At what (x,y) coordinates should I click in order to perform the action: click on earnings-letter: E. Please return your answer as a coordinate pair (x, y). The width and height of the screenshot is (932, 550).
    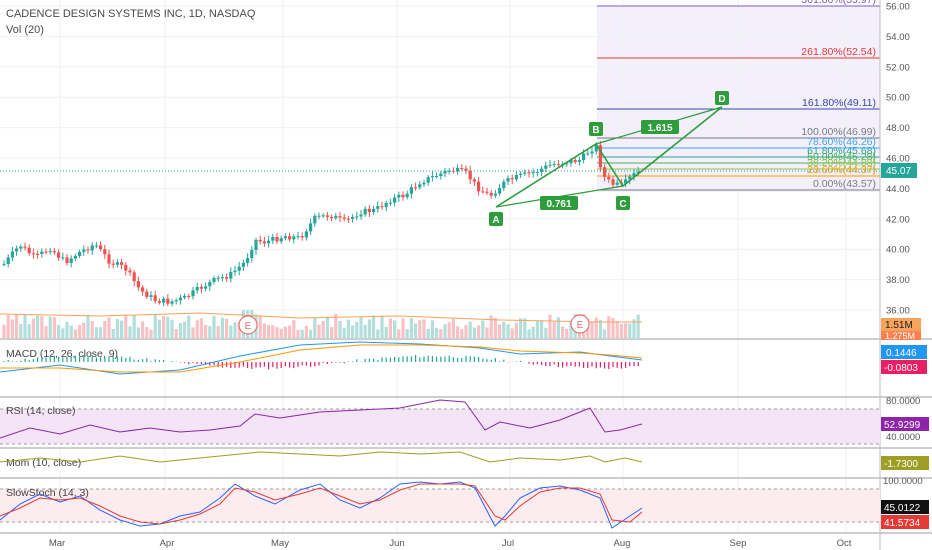
    Looking at the image, I should click on (580, 325).